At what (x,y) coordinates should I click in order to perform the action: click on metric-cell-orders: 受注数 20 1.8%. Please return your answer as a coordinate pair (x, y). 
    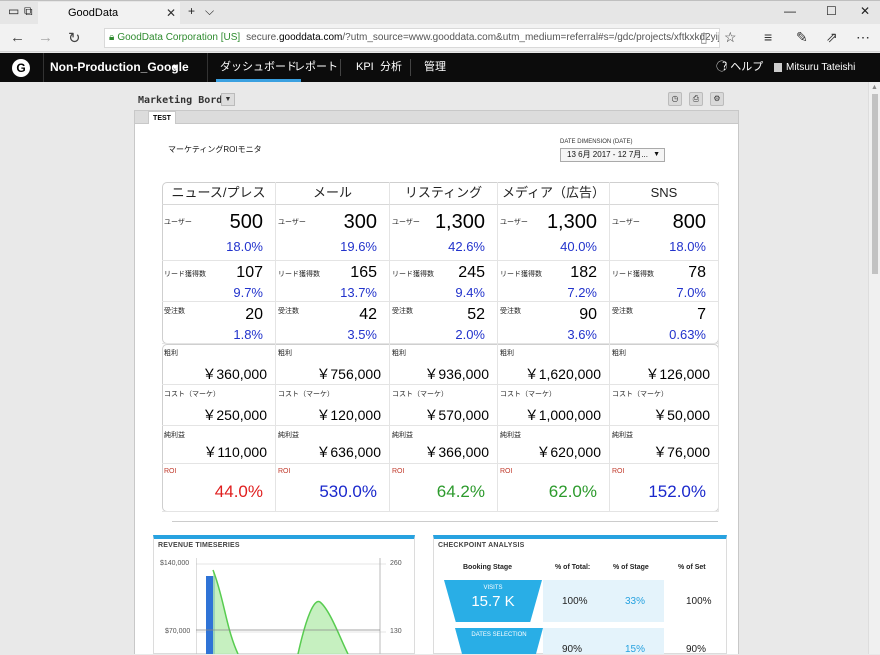
    Looking at the image, I should click on (219, 323).